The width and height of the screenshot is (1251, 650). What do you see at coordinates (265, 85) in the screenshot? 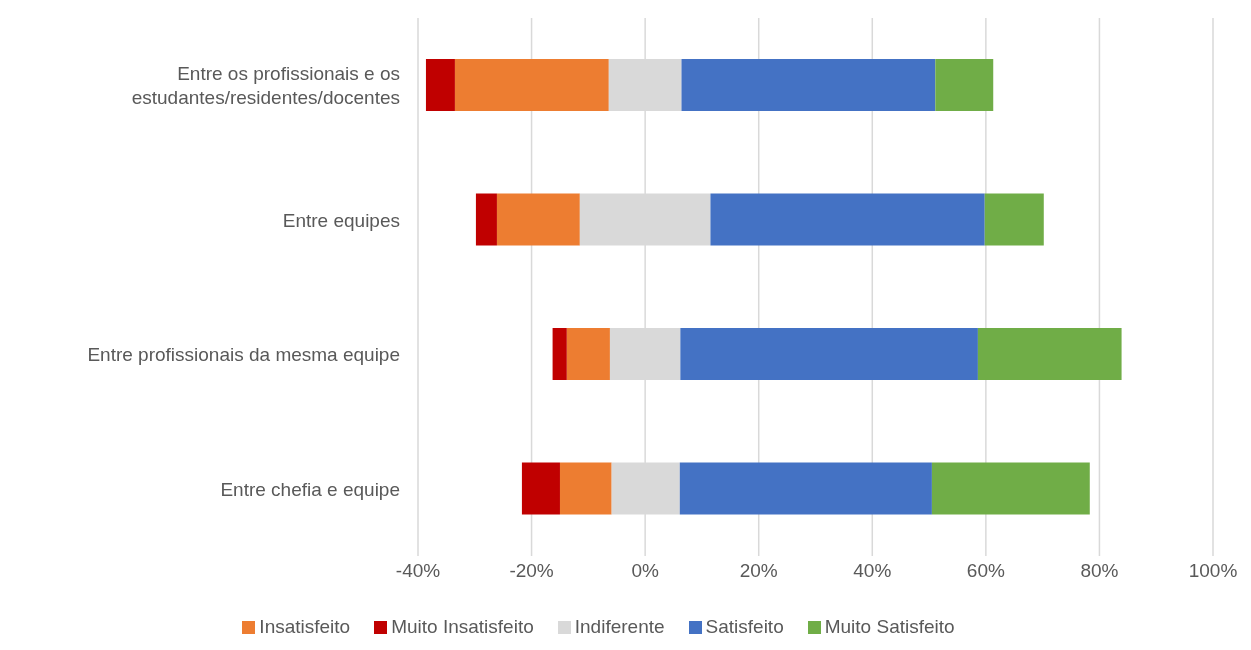
I see `y-tick-label: Entre os profissionais e os estudantes/residentes/docentes` at bounding box center [265, 85].